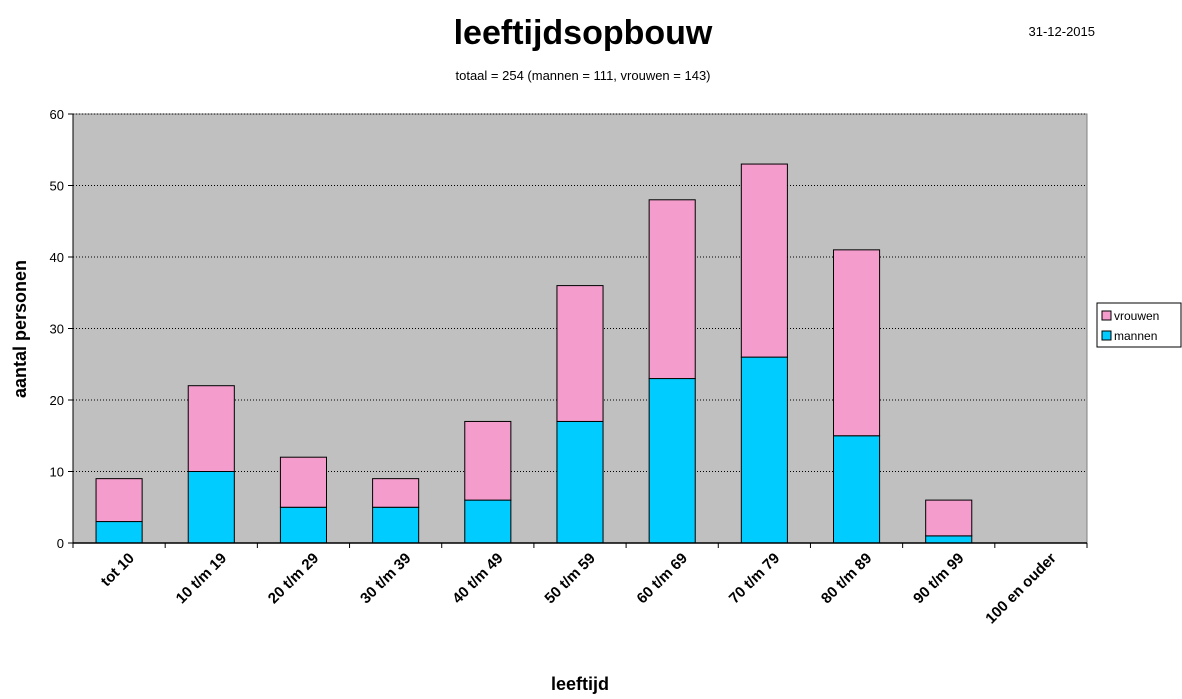 The height and width of the screenshot is (699, 1182). What do you see at coordinates (293, 578) in the screenshot?
I see `x-tick-label: 20 t/m 29` at bounding box center [293, 578].